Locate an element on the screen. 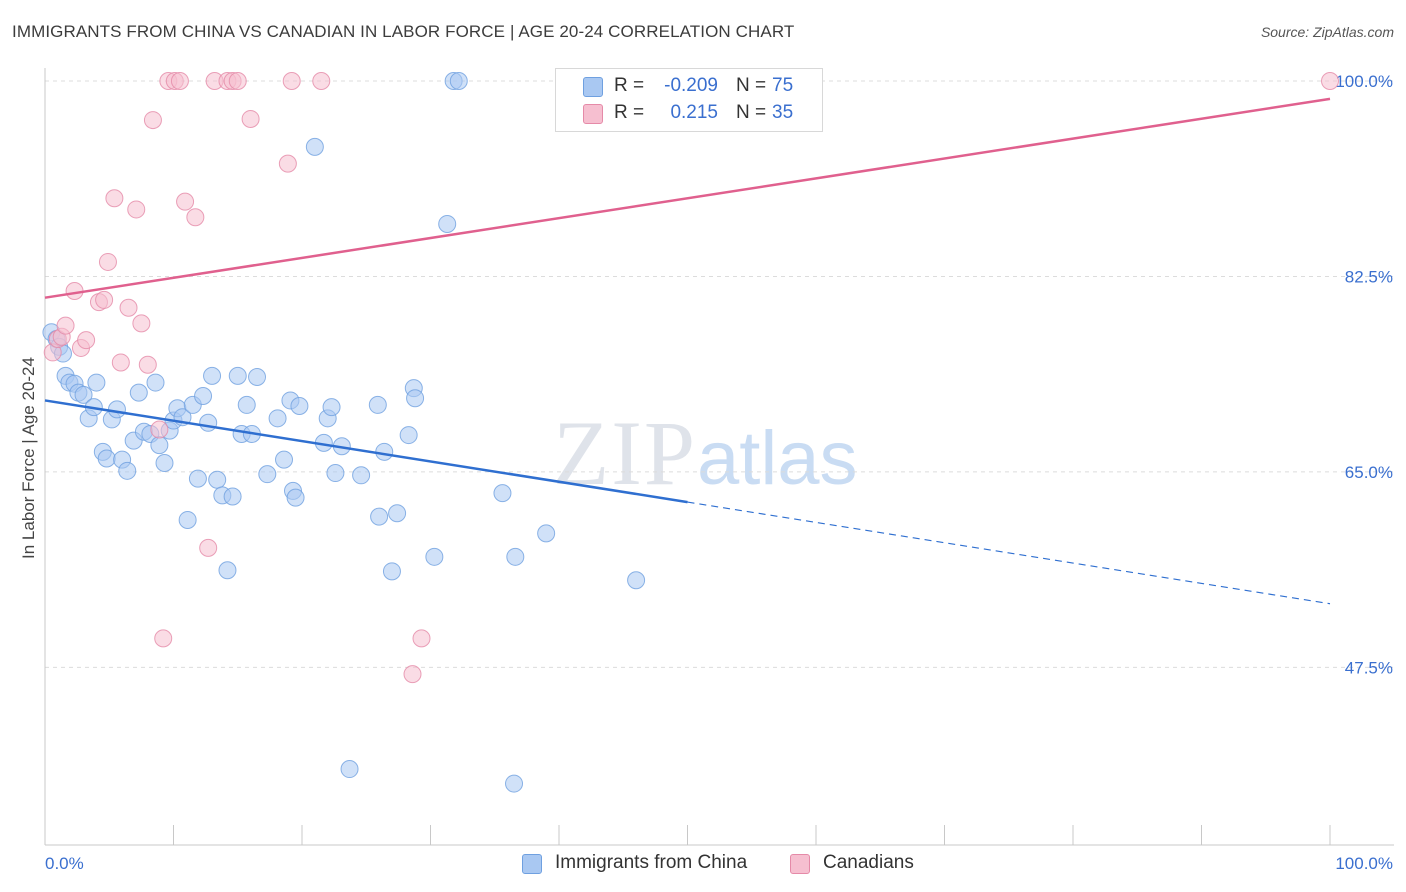 The height and width of the screenshot is (892, 1406). y-tick-label: 65.0% is located at coordinates (1369, 472).